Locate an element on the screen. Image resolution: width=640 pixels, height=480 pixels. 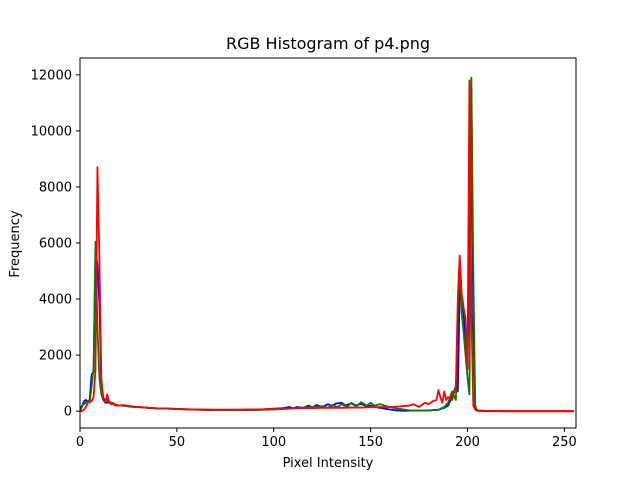
x-axis: 0 50 100 150 200 250 is located at coordinates (326, 439).